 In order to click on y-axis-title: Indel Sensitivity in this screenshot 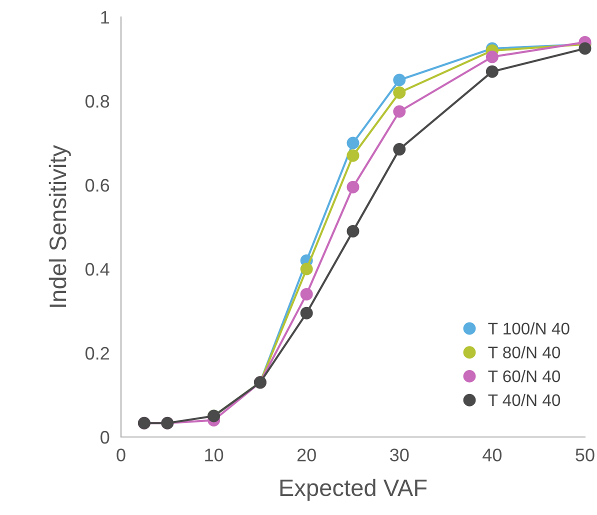, I will do `click(59, 226)`.